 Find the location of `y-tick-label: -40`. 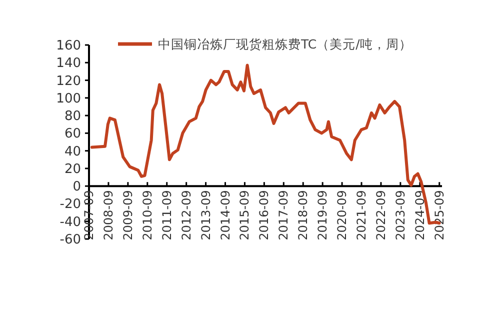

y-tick-label: -40 is located at coordinates (70, 222).